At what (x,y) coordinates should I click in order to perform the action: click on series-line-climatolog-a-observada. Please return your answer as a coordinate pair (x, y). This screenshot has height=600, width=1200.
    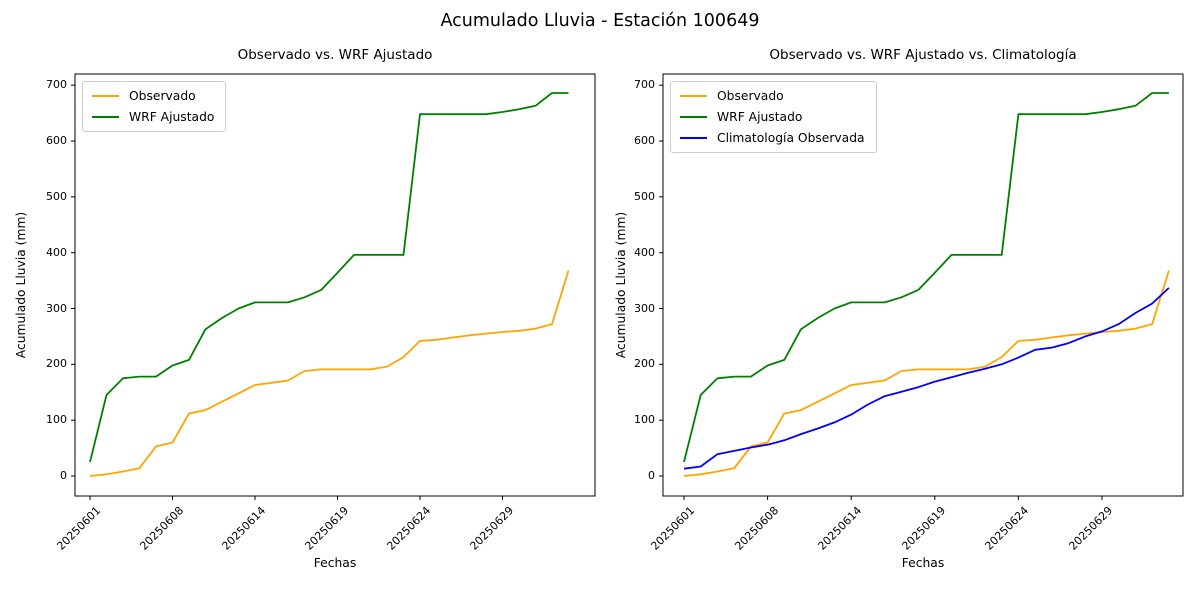
    Looking at the image, I should click on (926, 378).